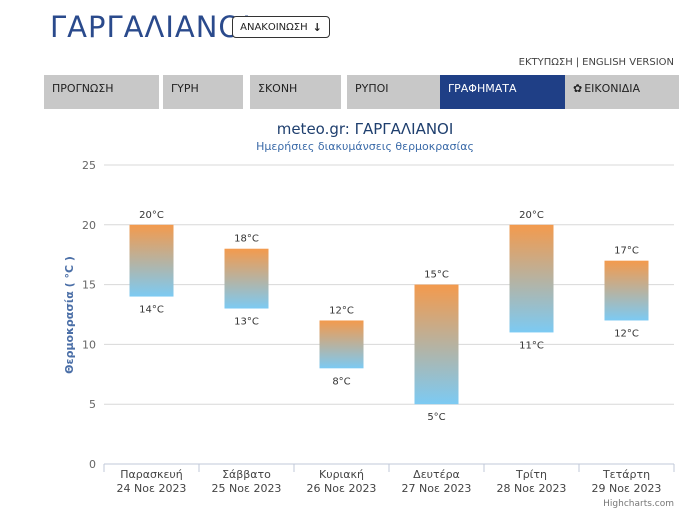  Describe the element at coordinates (151, 310) in the screenshot. I see `low-temp-label: 14°C` at that location.